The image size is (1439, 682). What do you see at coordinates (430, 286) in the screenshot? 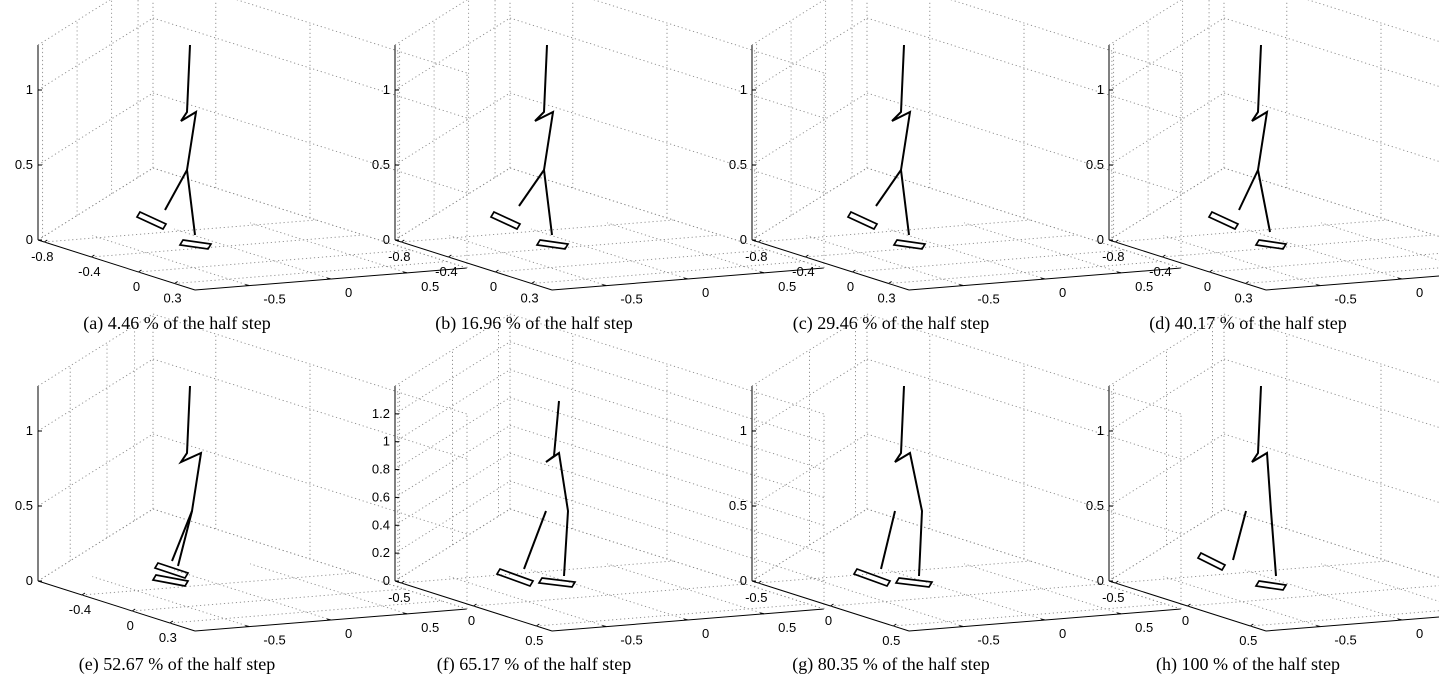
I see `y-tick-label: 0.5` at bounding box center [430, 286].